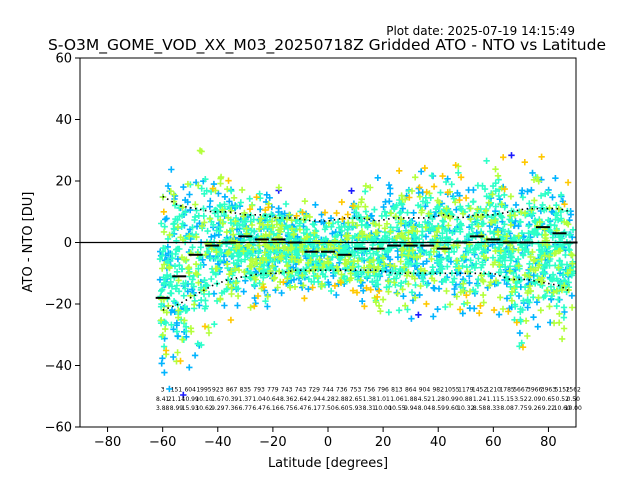 This screenshot has width=640, height=480. I want to click on bin-count-label: 9.22, so click(549, 408).